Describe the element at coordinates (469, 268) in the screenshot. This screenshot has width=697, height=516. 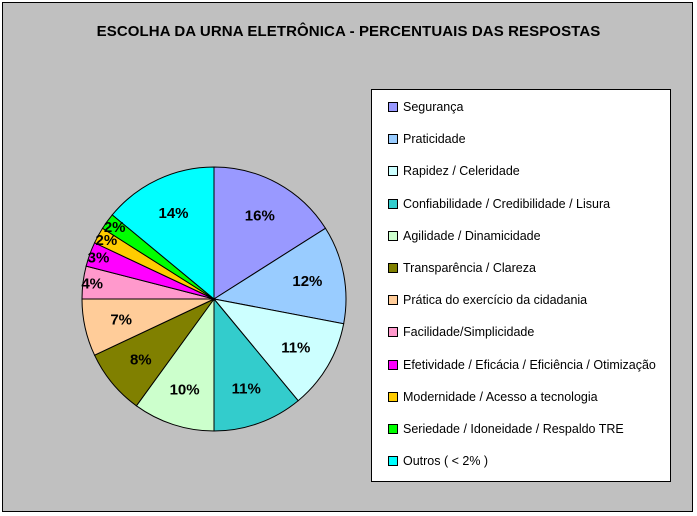
I see `legend-label-6: Transparência / Clareza` at that location.